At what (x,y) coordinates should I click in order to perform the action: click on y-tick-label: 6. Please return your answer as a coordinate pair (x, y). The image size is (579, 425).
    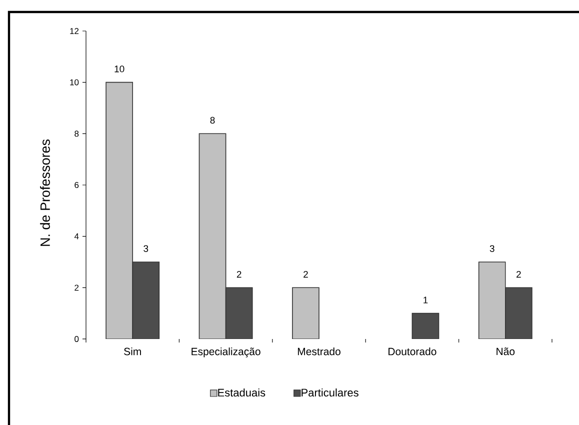
    Looking at the image, I should click on (76, 185).